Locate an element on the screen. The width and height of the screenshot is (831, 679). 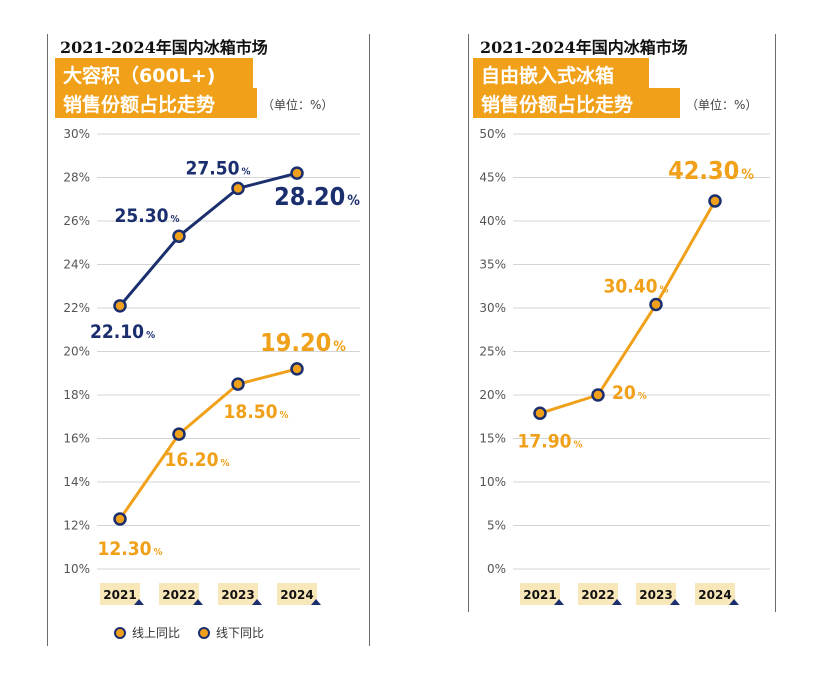
left-legend: 线上同比 线下同比 is located at coordinates (198, 632).